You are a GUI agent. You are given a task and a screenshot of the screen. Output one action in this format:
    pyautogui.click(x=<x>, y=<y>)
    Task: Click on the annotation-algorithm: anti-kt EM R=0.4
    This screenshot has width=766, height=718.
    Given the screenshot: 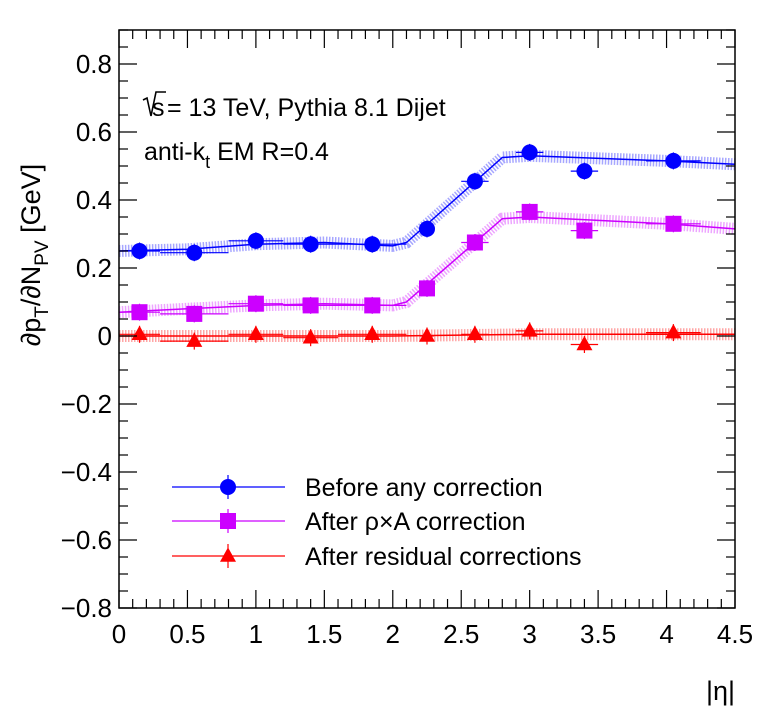 What is the action you would take?
    pyautogui.click(x=236, y=155)
    